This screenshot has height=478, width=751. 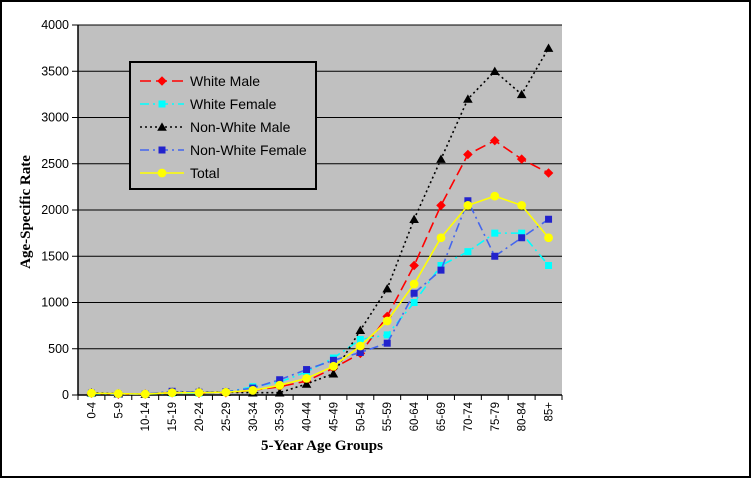 What do you see at coordinates (496, 416) in the screenshot?
I see `x-tick-label: 75-79` at bounding box center [496, 416].